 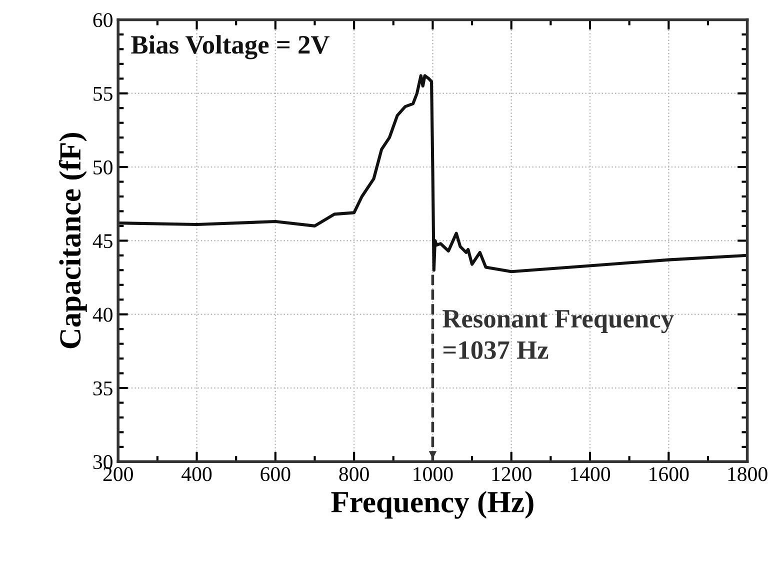 I want to click on x-tick-label: 200, so click(x=118, y=474).